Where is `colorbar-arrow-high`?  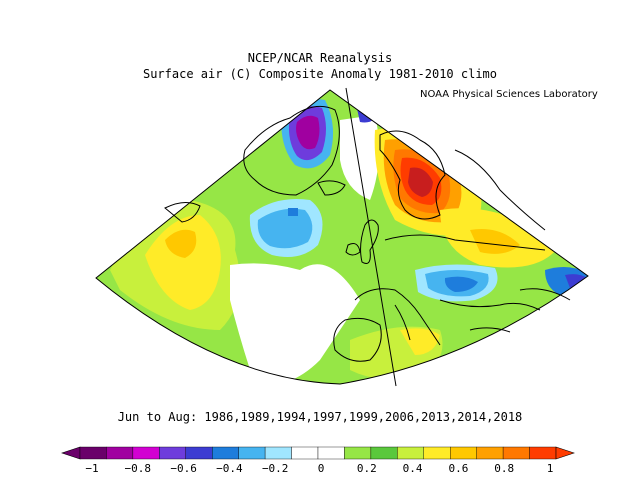
colorbar-arrow-high is located at coordinates (565, 453).